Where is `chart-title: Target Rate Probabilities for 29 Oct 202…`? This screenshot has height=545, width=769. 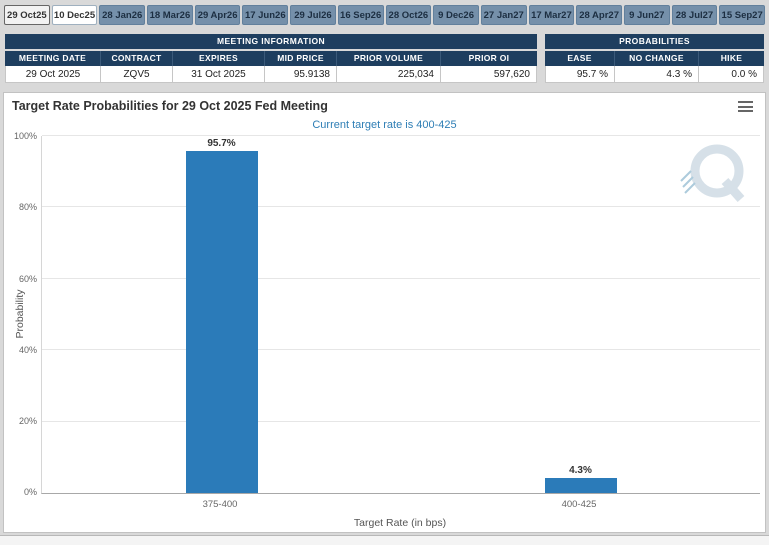
chart-title: Target Rate Probabilities for 29 Oct 202… is located at coordinates (170, 106).